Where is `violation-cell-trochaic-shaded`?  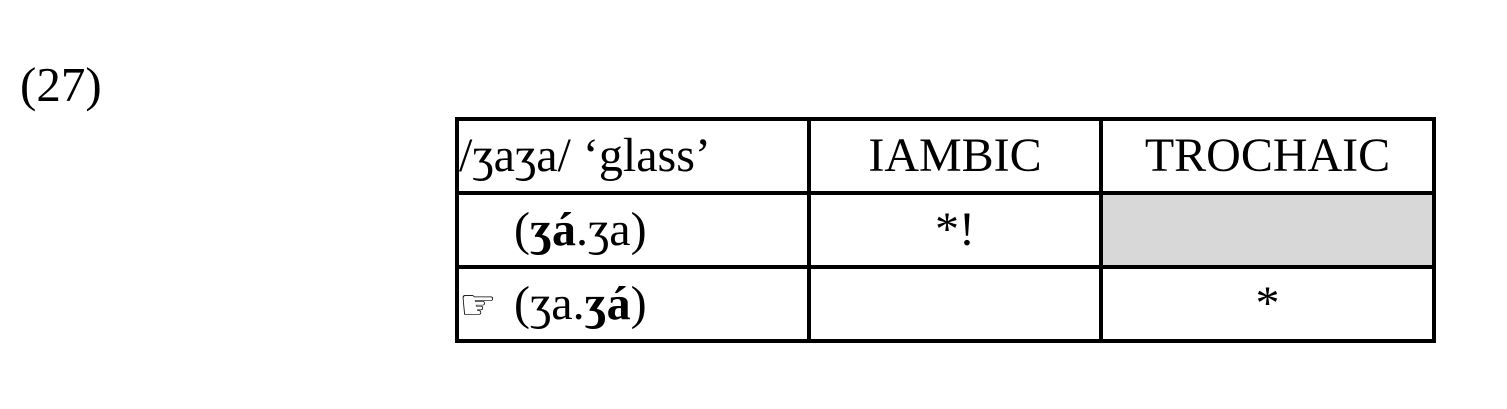 violation-cell-trochaic-shaded is located at coordinates (1267, 230).